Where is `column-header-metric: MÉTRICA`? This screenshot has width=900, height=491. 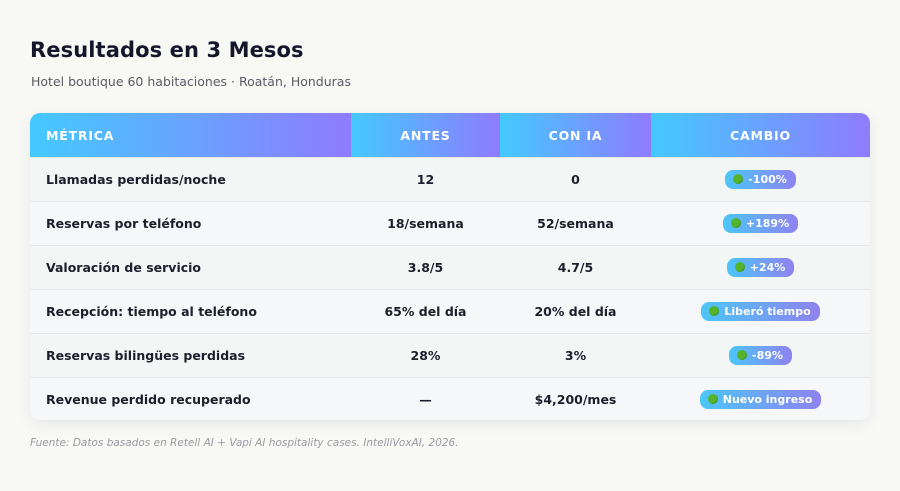 column-header-metric: MÉTRICA is located at coordinates (190, 135).